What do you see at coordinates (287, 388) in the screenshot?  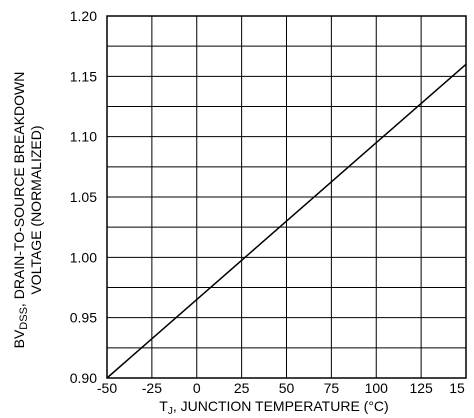 I see `x-tick-label: 50` at bounding box center [287, 388].